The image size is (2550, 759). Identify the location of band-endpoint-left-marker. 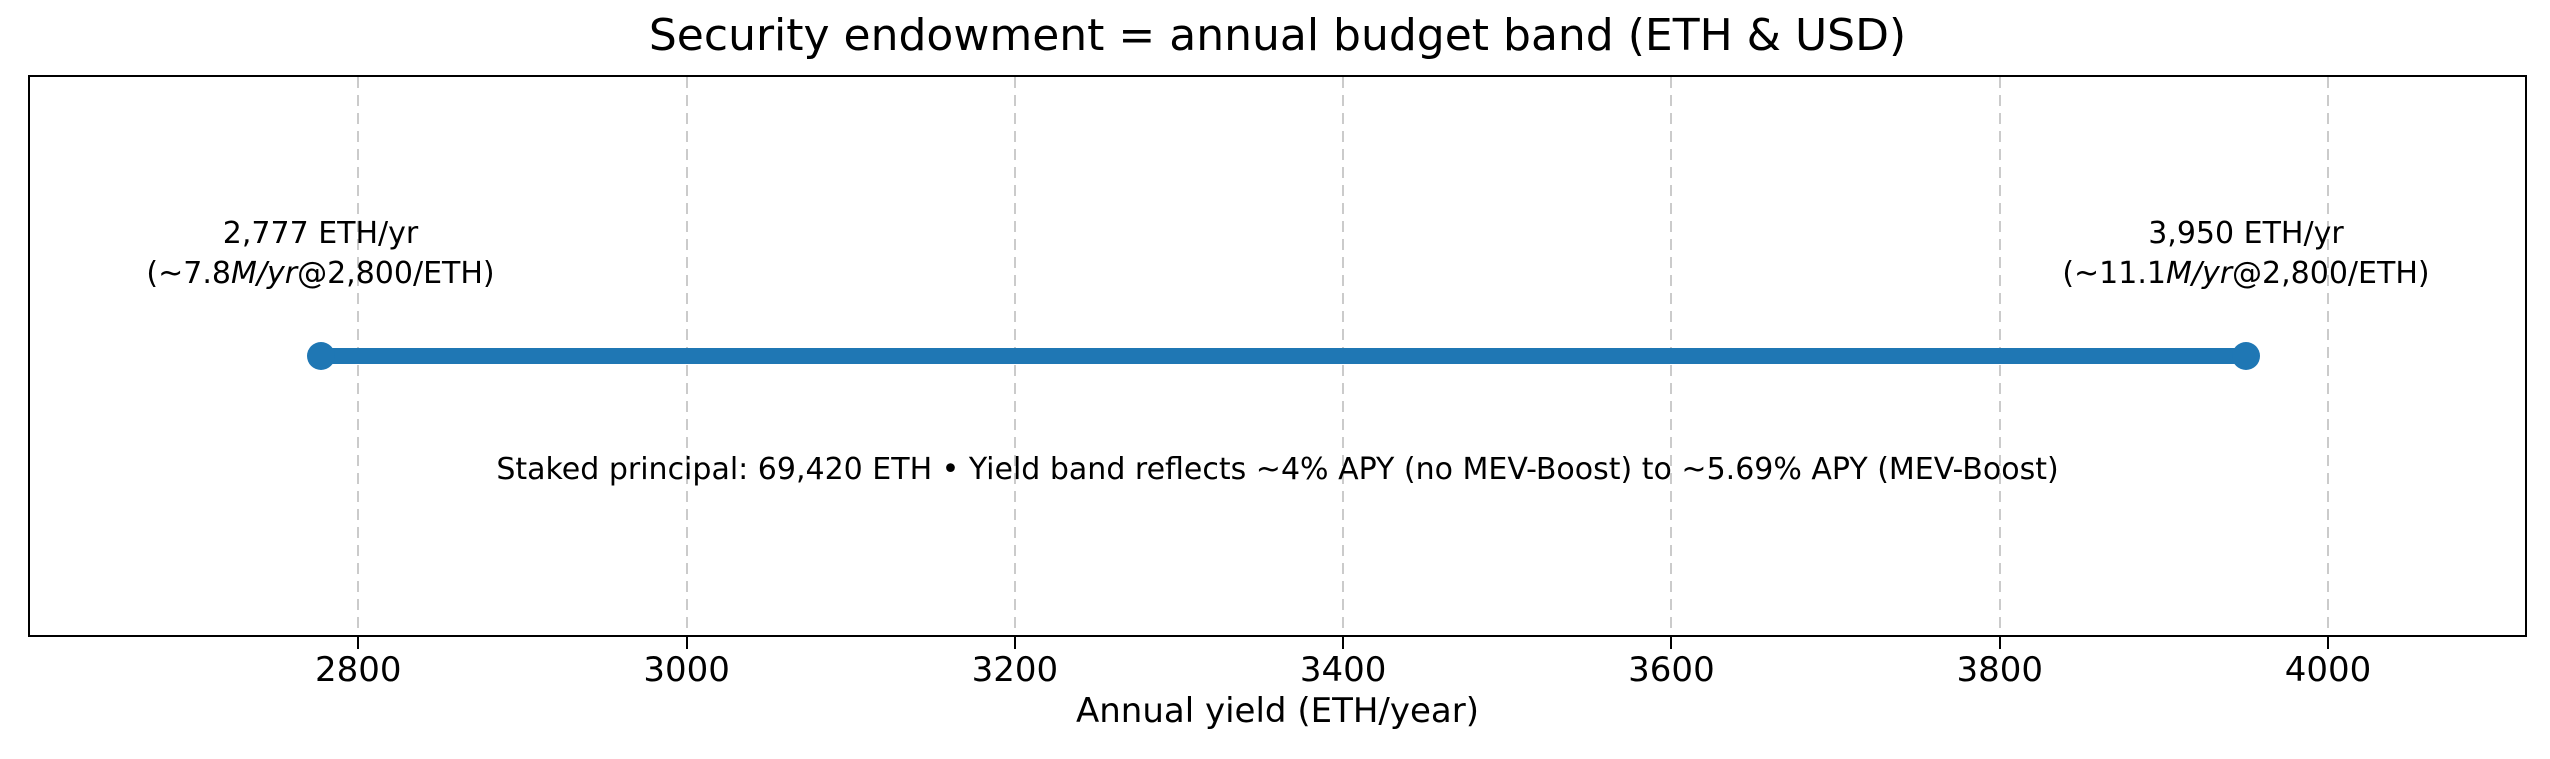
(320, 356).